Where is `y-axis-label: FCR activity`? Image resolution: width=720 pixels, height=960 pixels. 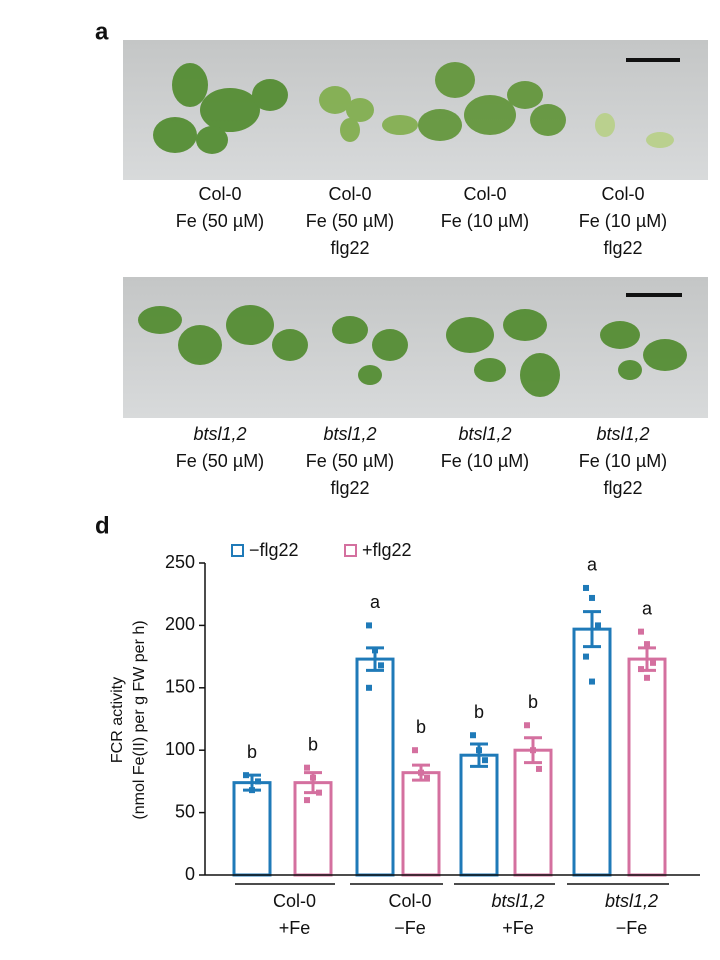
y-axis-label: FCR activity is located at coordinates (117, 720).